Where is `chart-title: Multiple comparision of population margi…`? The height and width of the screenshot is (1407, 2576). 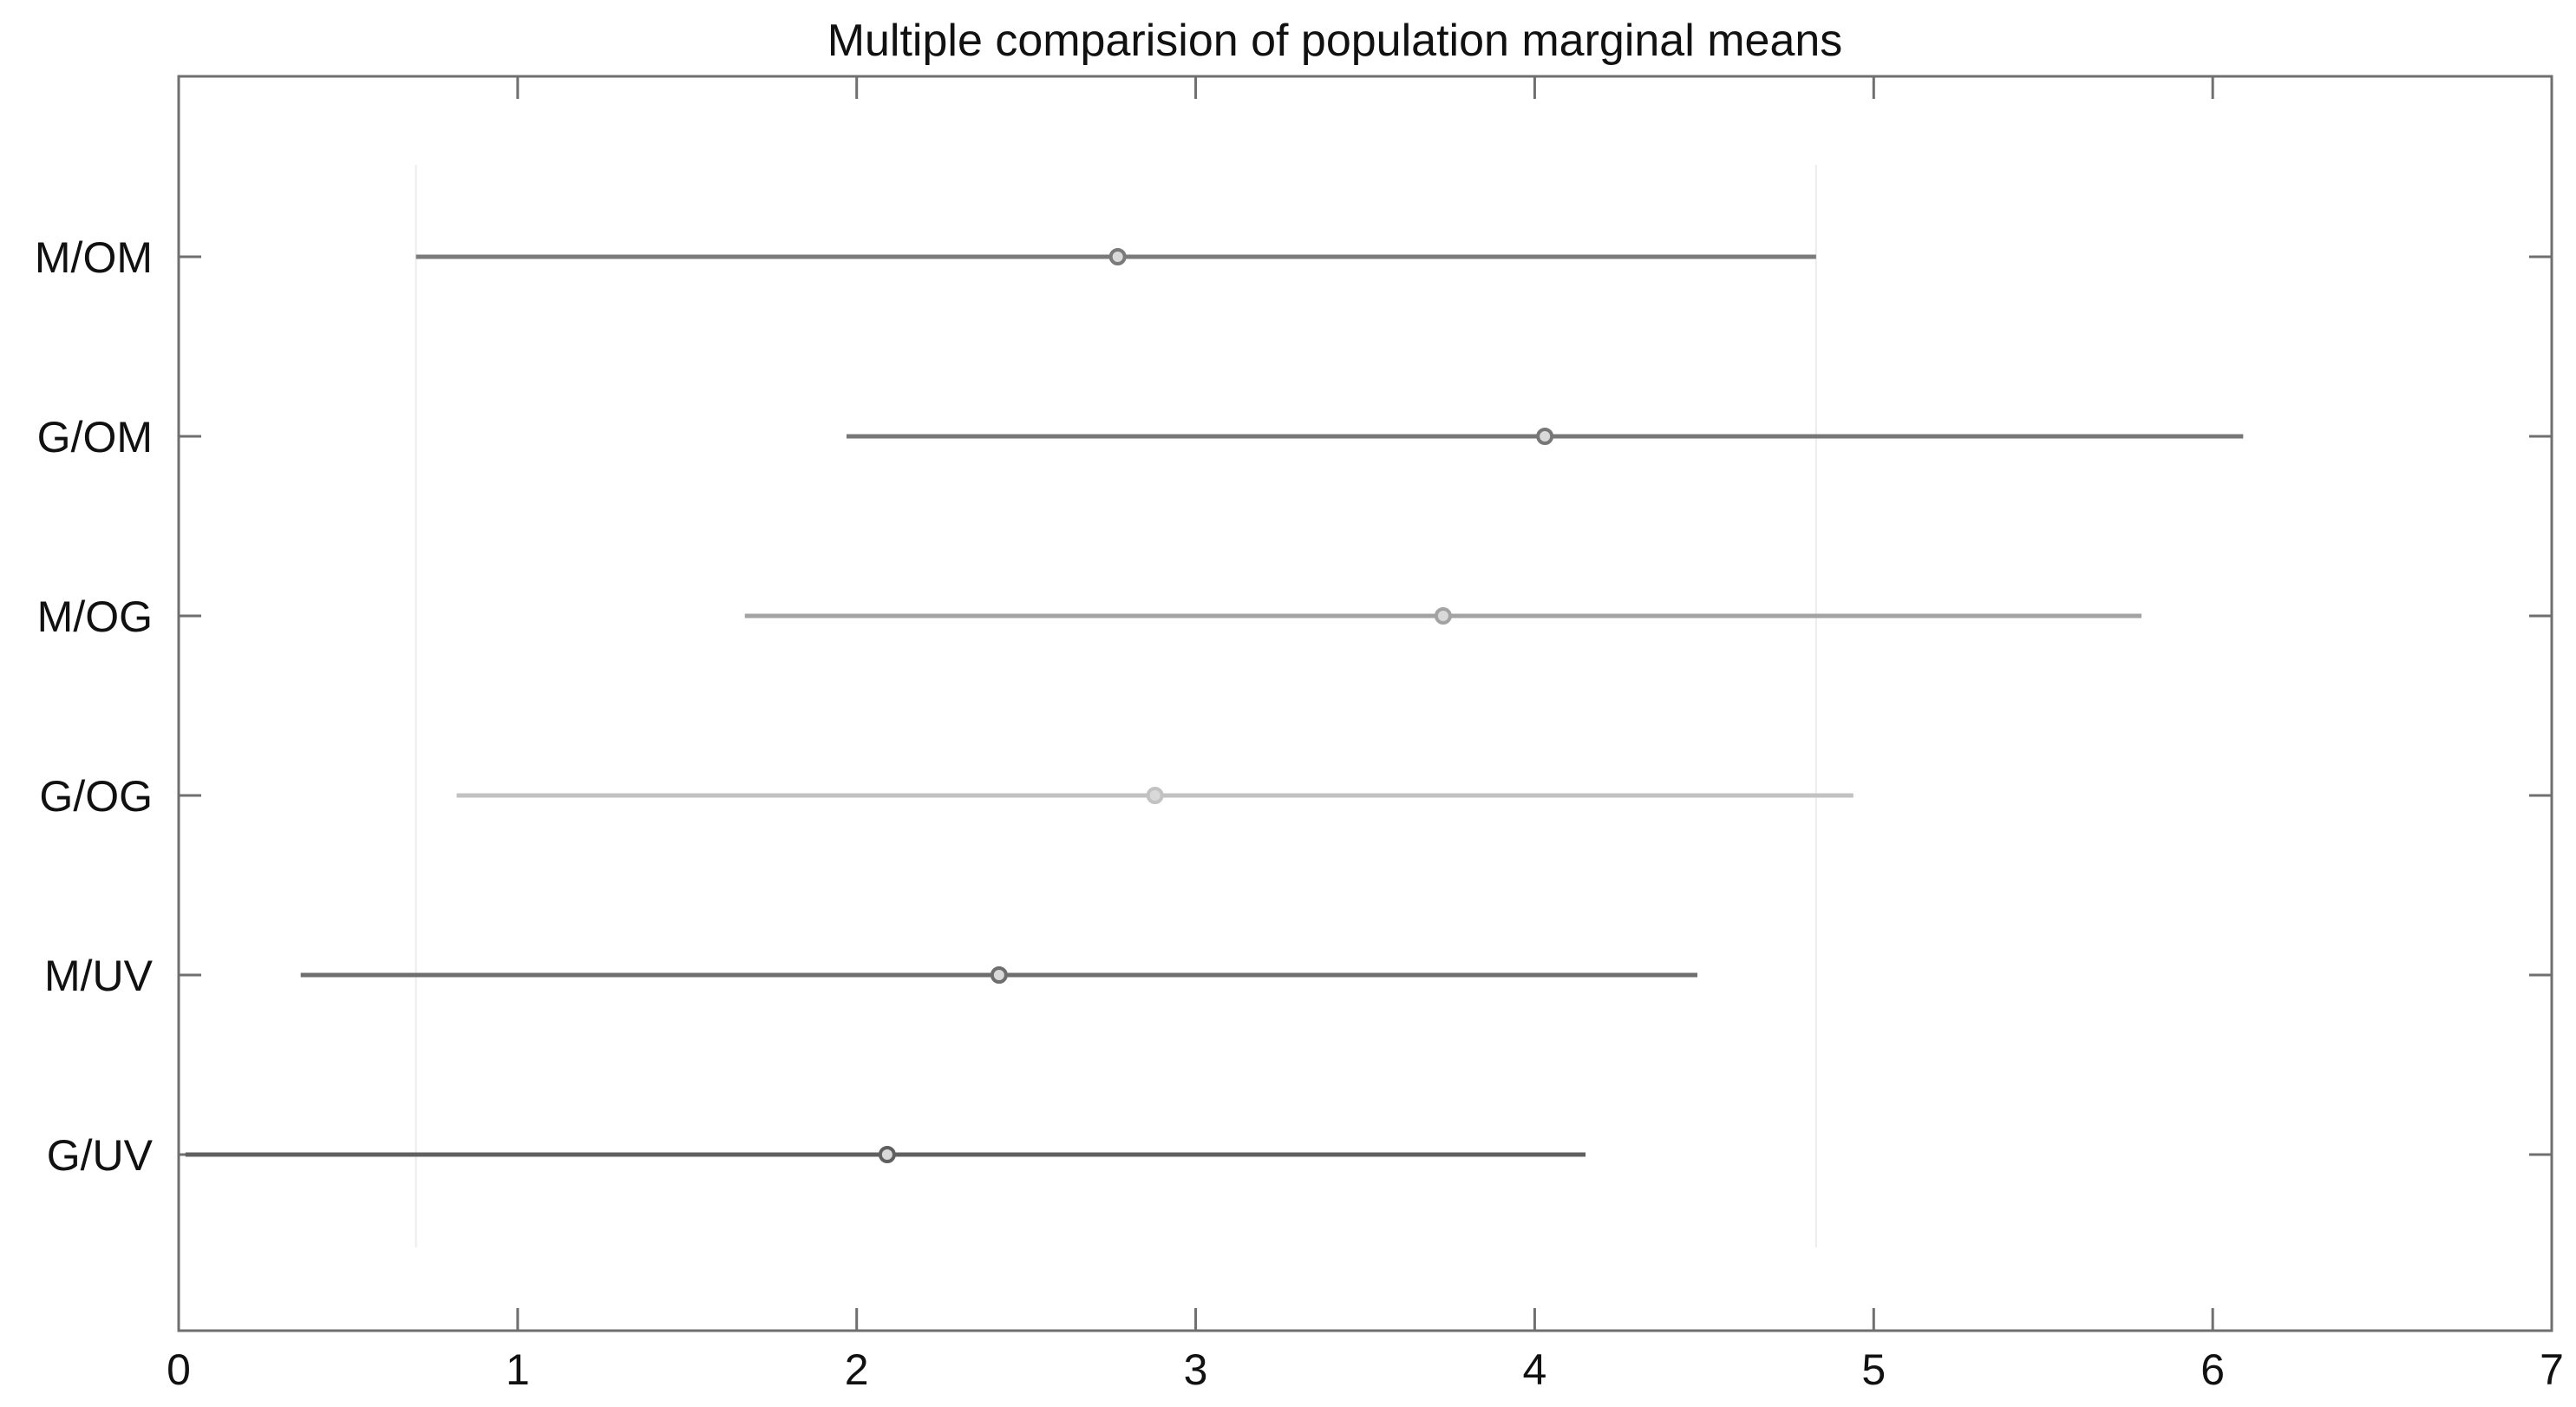 chart-title: Multiple comparision of population margi… is located at coordinates (1335, 41).